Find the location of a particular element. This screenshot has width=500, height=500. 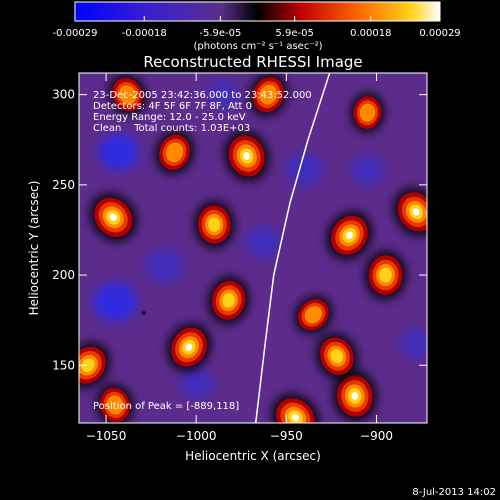

x-tick-label: −950 is located at coordinates (286, 436).